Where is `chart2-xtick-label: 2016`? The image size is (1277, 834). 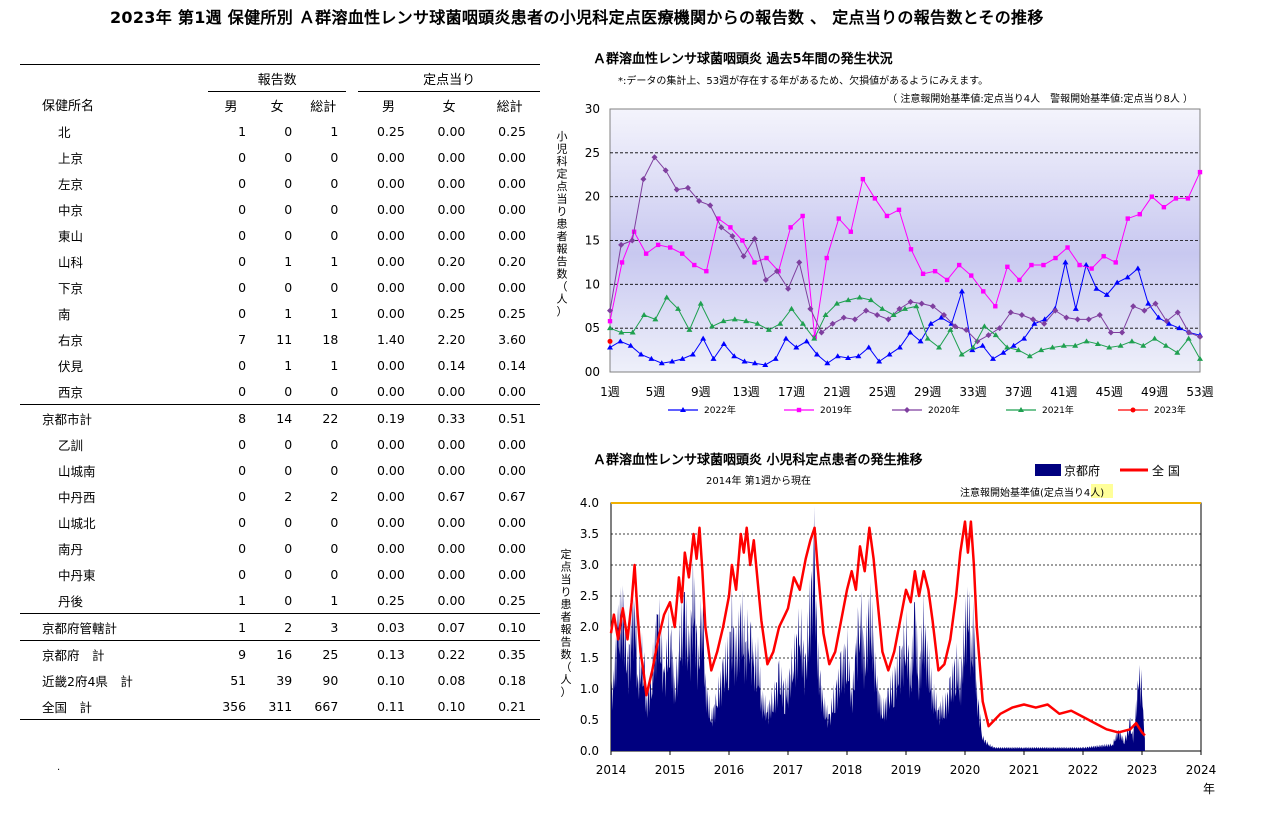
chart2-xtick-label: 2016 is located at coordinates (729, 770).